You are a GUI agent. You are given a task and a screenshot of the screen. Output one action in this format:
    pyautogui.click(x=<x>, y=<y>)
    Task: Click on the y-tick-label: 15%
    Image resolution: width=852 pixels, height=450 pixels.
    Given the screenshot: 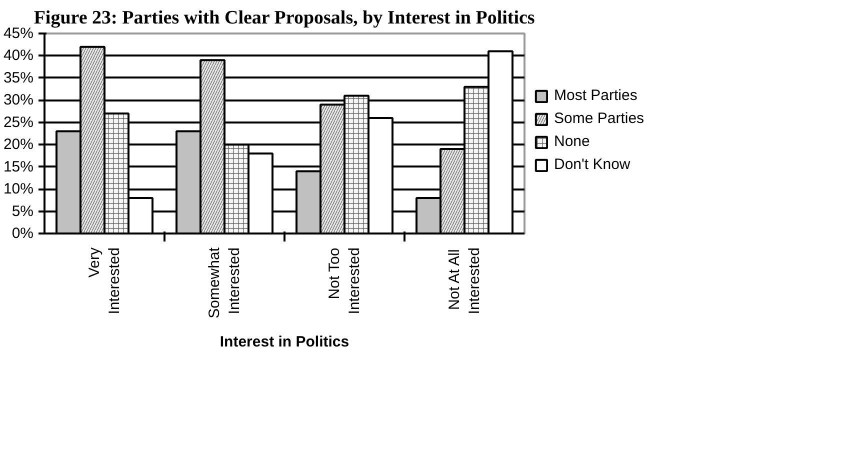 What is the action you would take?
    pyautogui.click(x=18, y=167)
    